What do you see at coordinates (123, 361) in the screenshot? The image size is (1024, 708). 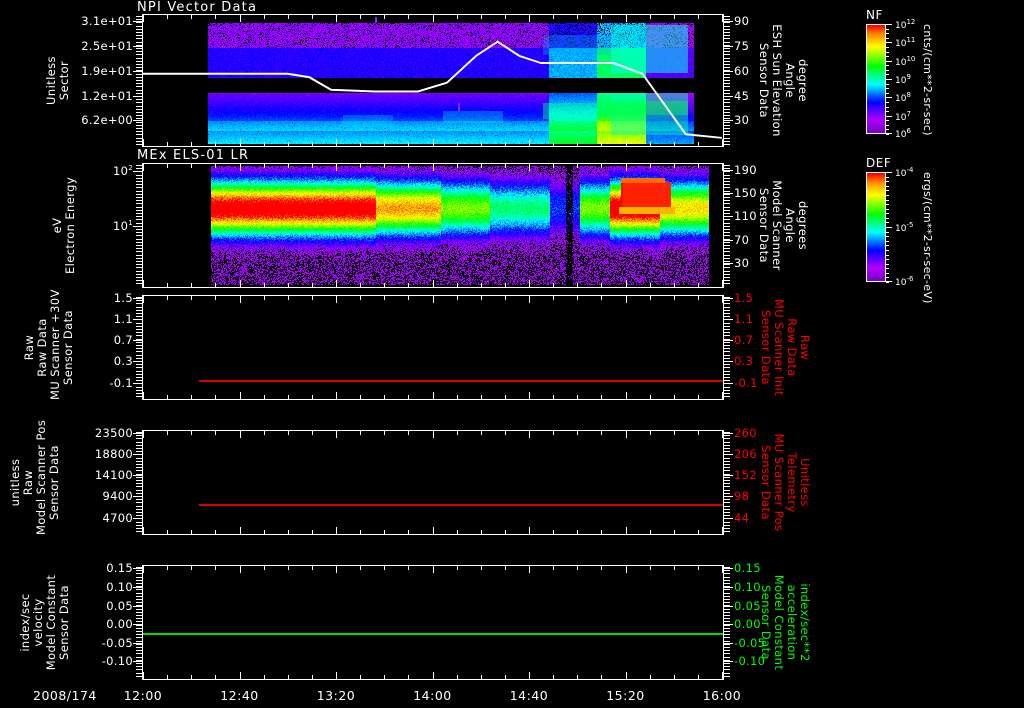 I see `y-tick-label-left: 0.3` at bounding box center [123, 361].